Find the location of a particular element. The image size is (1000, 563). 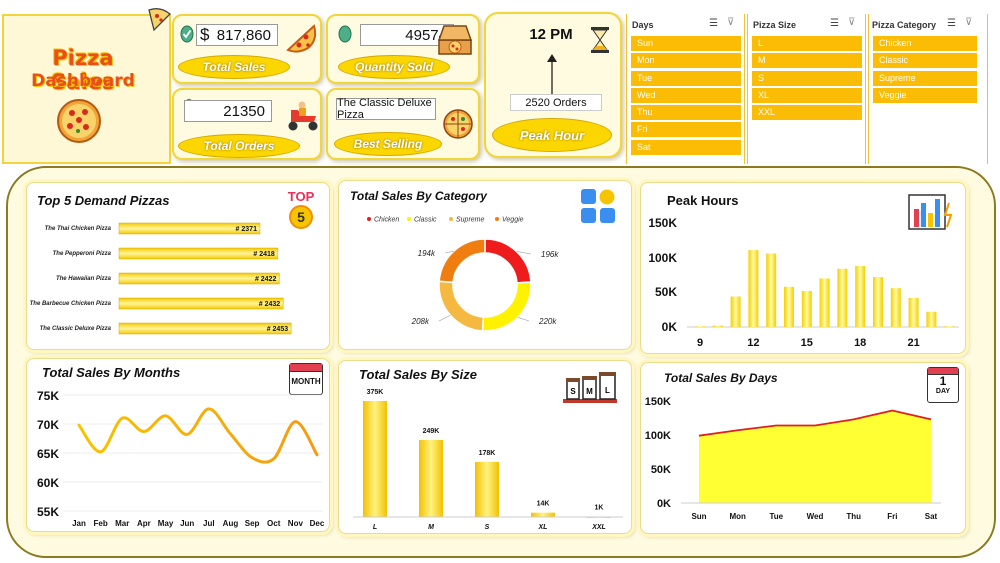

slicer-days-list: Sun Mon Tue Wed Thu Fri Sat is located at coordinates (686, 96).